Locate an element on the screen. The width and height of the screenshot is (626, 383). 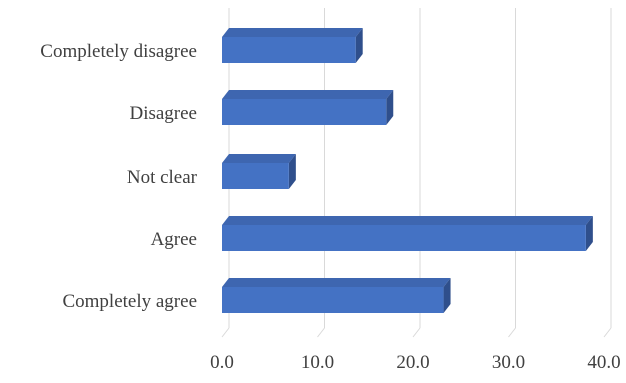
x-tick-label: 30.0 is located at coordinates (508, 362).